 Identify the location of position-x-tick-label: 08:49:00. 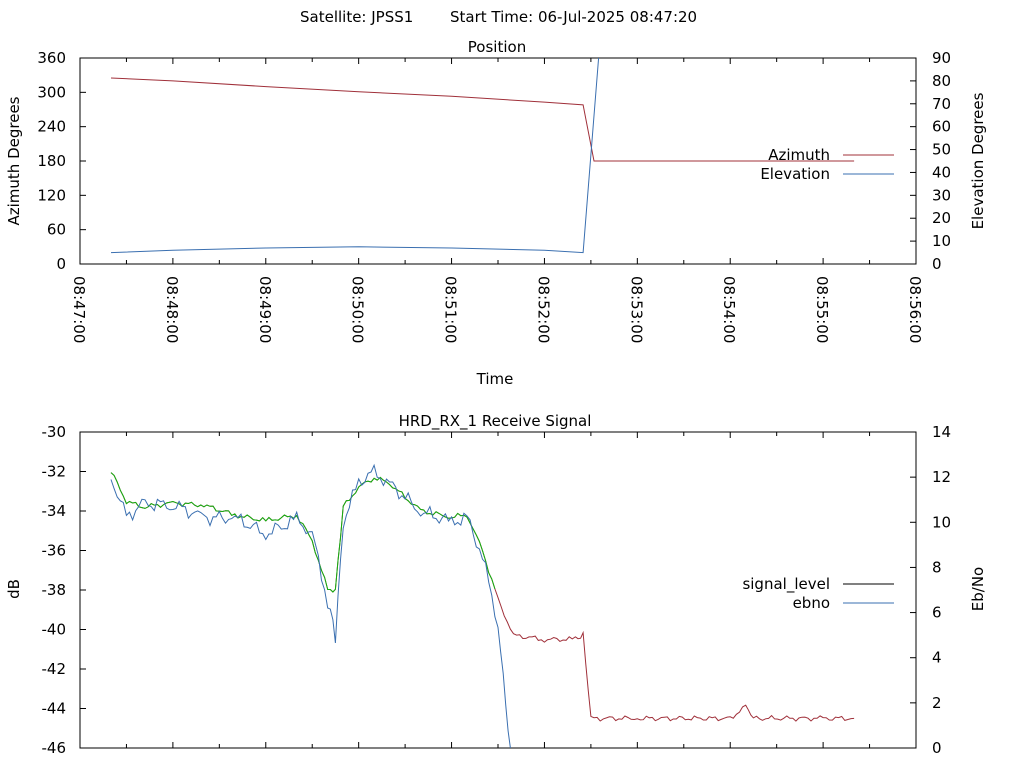
(265, 309).